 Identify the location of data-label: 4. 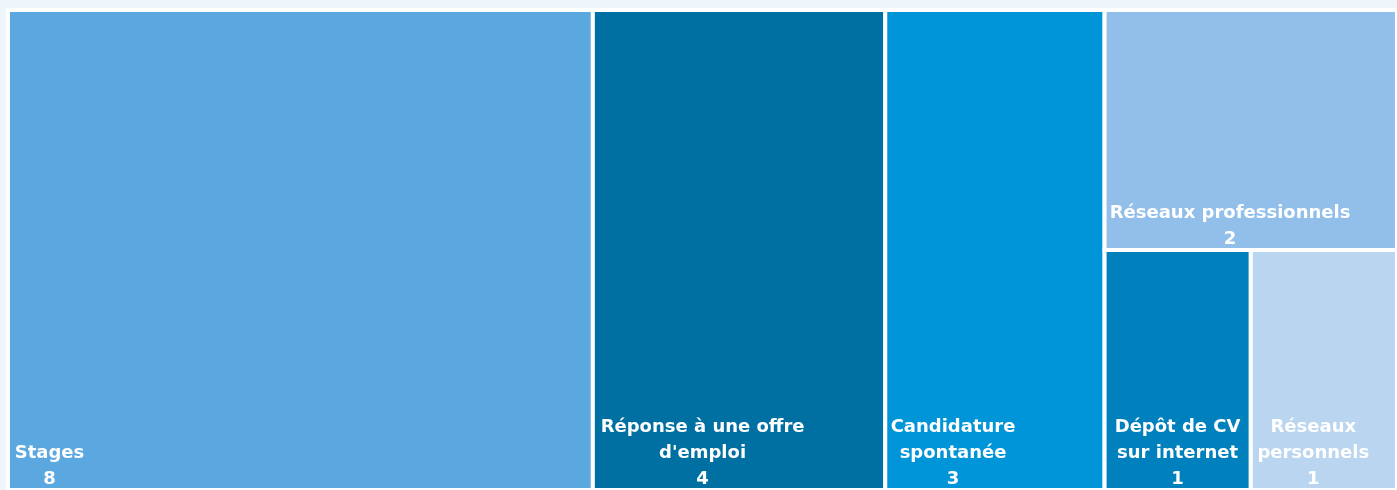
(702, 477).